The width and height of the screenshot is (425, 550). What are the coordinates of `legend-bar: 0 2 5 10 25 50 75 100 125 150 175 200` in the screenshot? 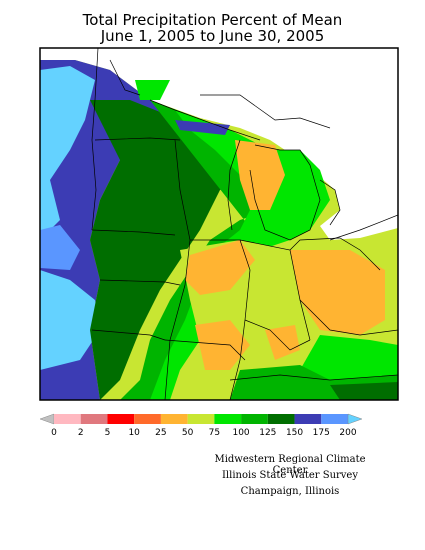 It's located at (201, 425).